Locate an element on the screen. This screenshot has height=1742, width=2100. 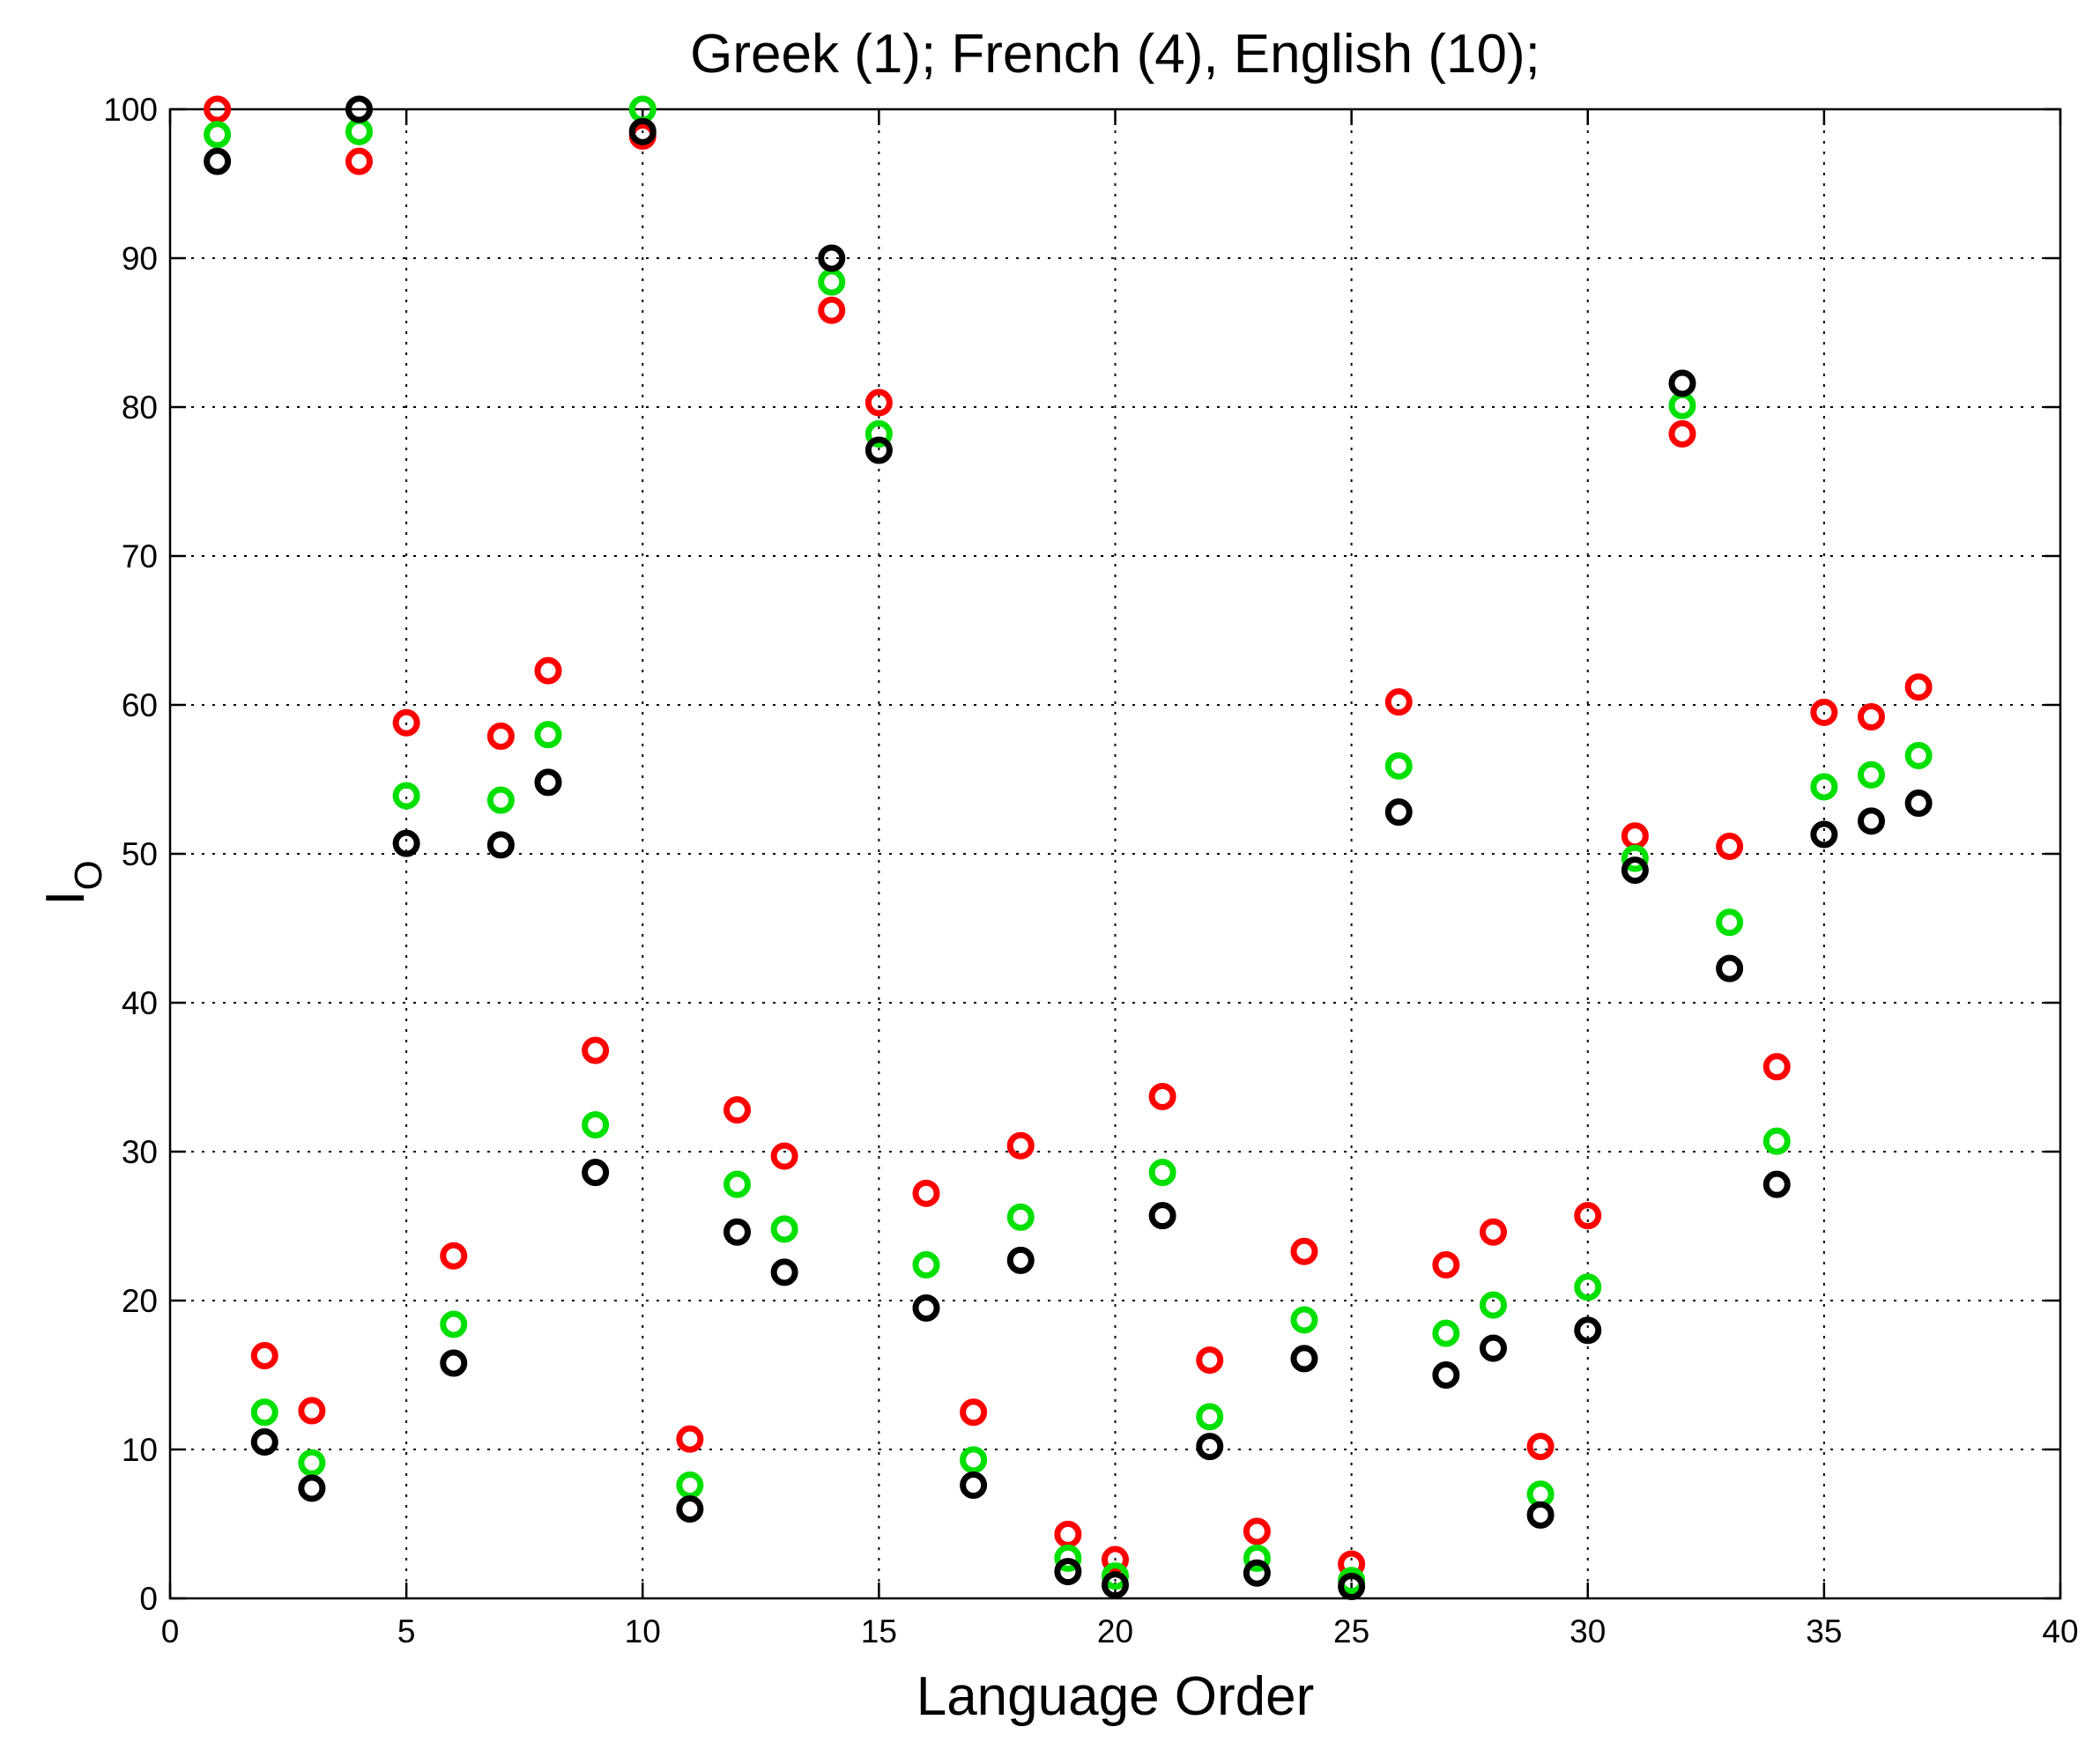
x-tick-label: 25 is located at coordinates (1351, 1631).